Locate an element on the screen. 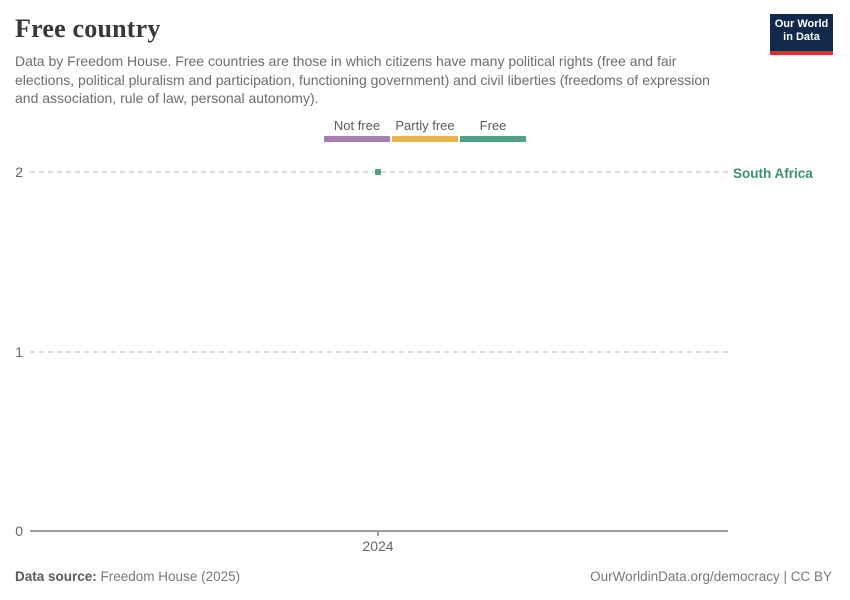  legend-swatch-free is located at coordinates (493, 139).